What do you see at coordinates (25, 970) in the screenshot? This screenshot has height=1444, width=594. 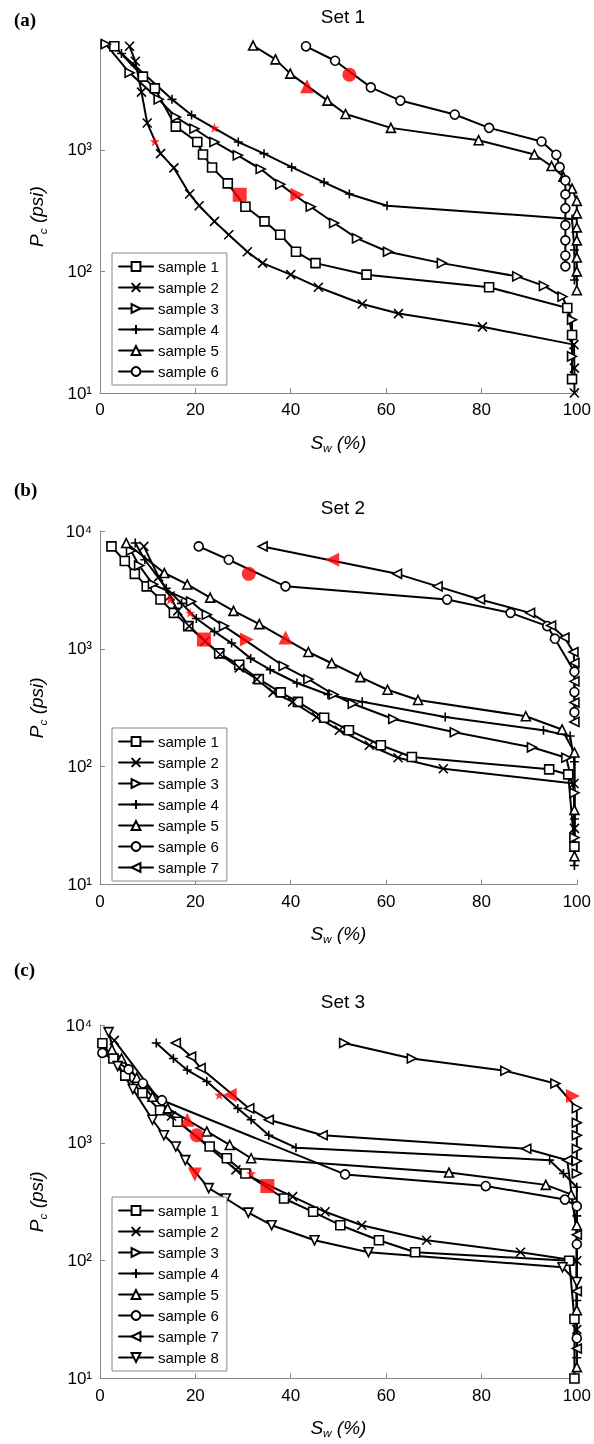 I see `text: (c)` at bounding box center [25, 970].